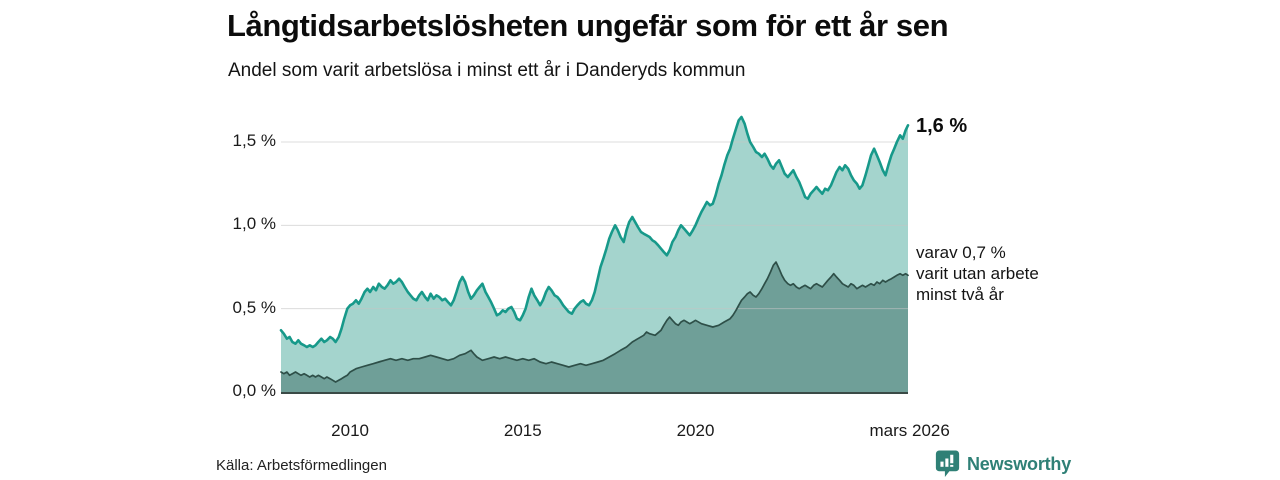 Image resolution: width=1280 pixels, height=480 pixels. What do you see at coordinates (909, 430) in the screenshot?
I see `x-axis-tick-label: mars 2026` at bounding box center [909, 430].